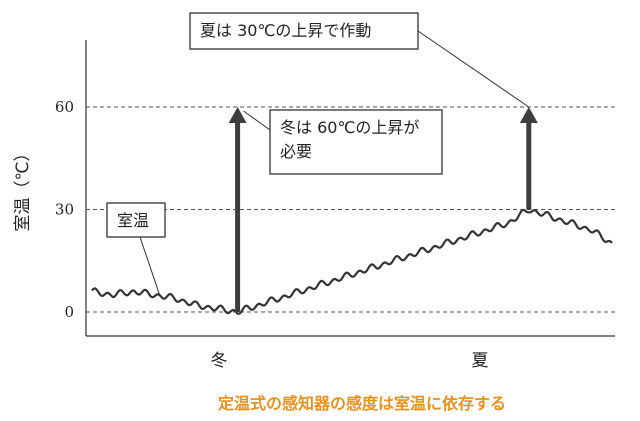 This screenshot has width=640, height=421. What do you see at coordinates (480, 361) in the screenshot?
I see `x-tick-label: 夏` at bounding box center [480, 361].